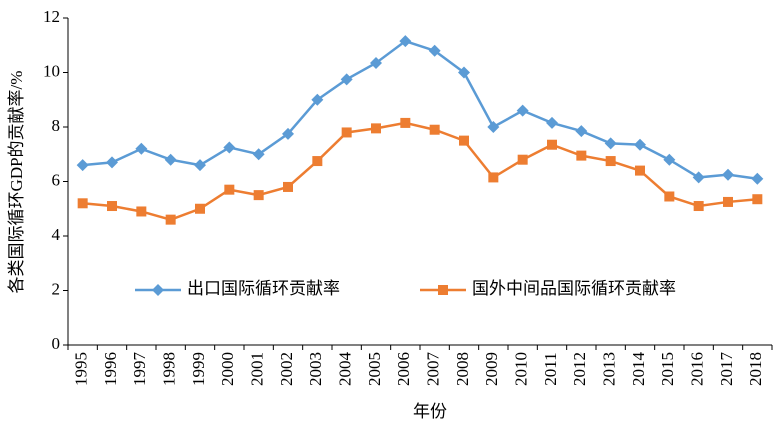 This screenshot has height=428, width=776. I want to click on y-tick-label: 0, so click(56, 343).